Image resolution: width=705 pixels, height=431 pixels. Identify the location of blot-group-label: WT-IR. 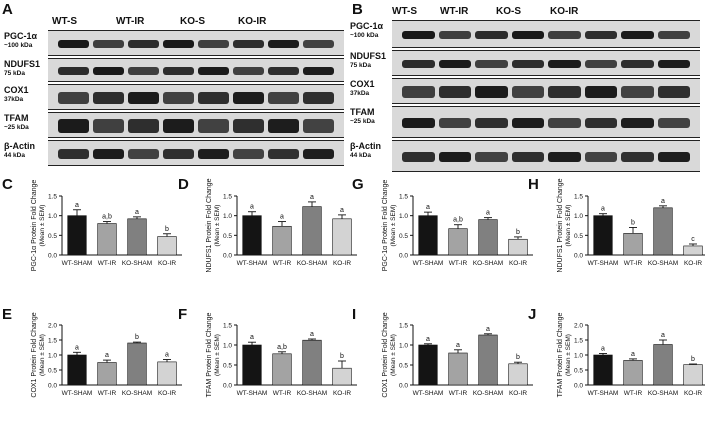
(130, 21).